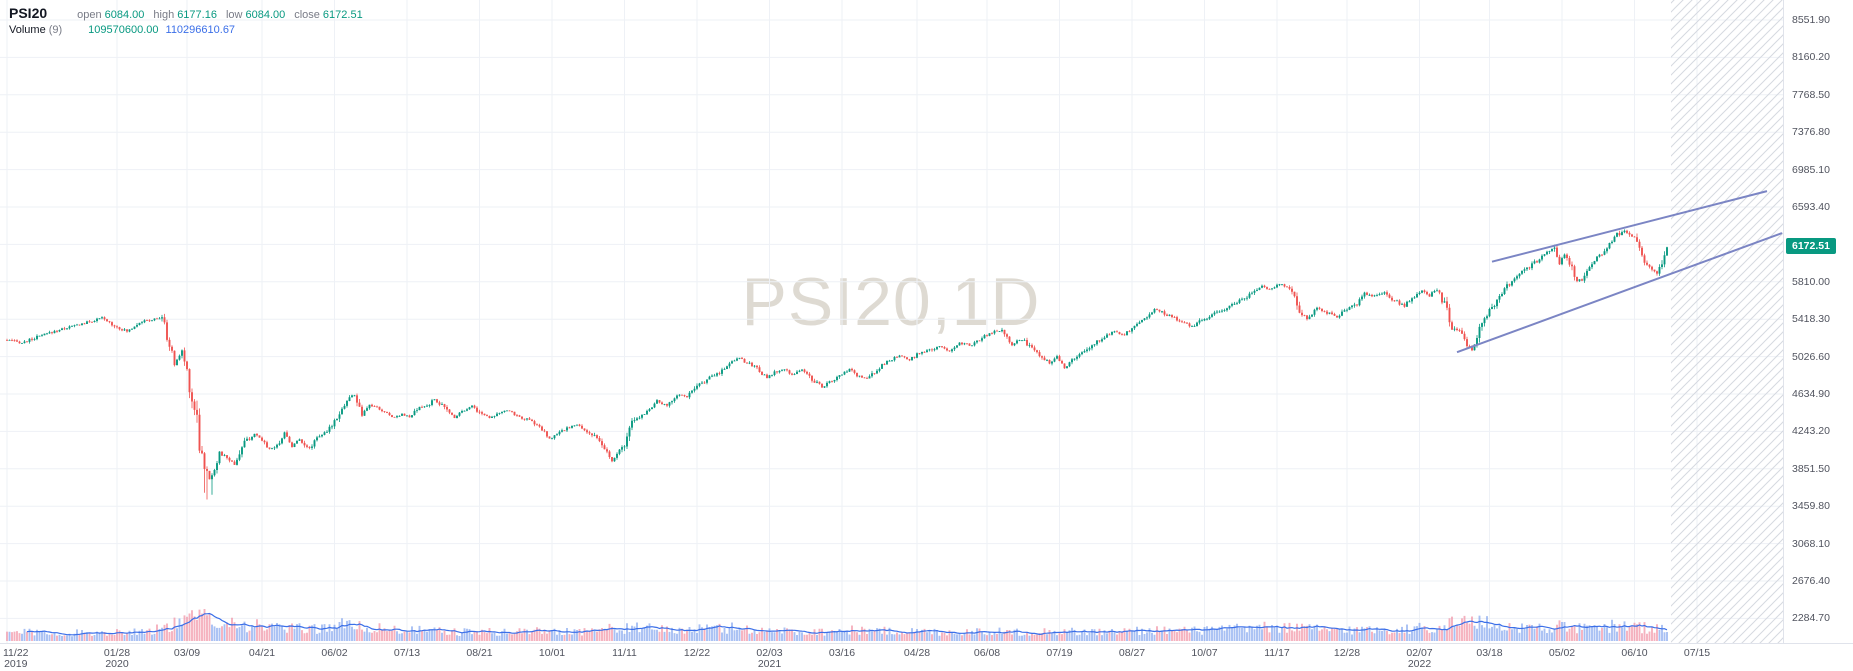  Describe the element at coordinates (1811, 169) in the screenshot. I see `price-axis-label: 6985.10` at that location.